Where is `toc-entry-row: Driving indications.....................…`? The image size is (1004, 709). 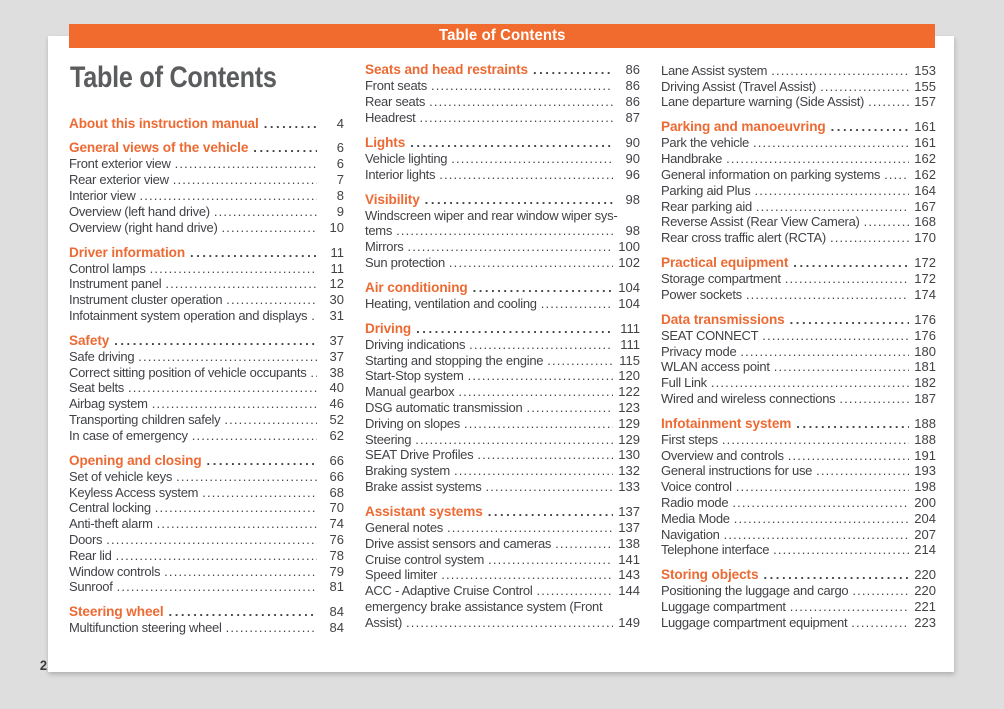 toc-entry-row: Driving indications.....................… is located at coordinates (502, 345).